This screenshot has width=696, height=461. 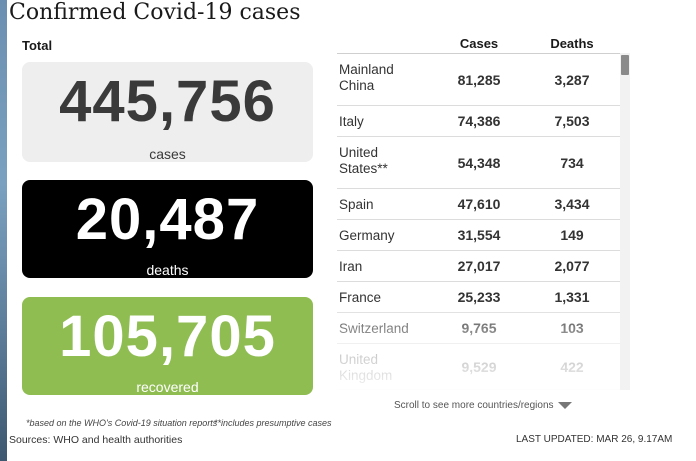 I want to click on row-cases: 31,554, so click(x=479, y=235).